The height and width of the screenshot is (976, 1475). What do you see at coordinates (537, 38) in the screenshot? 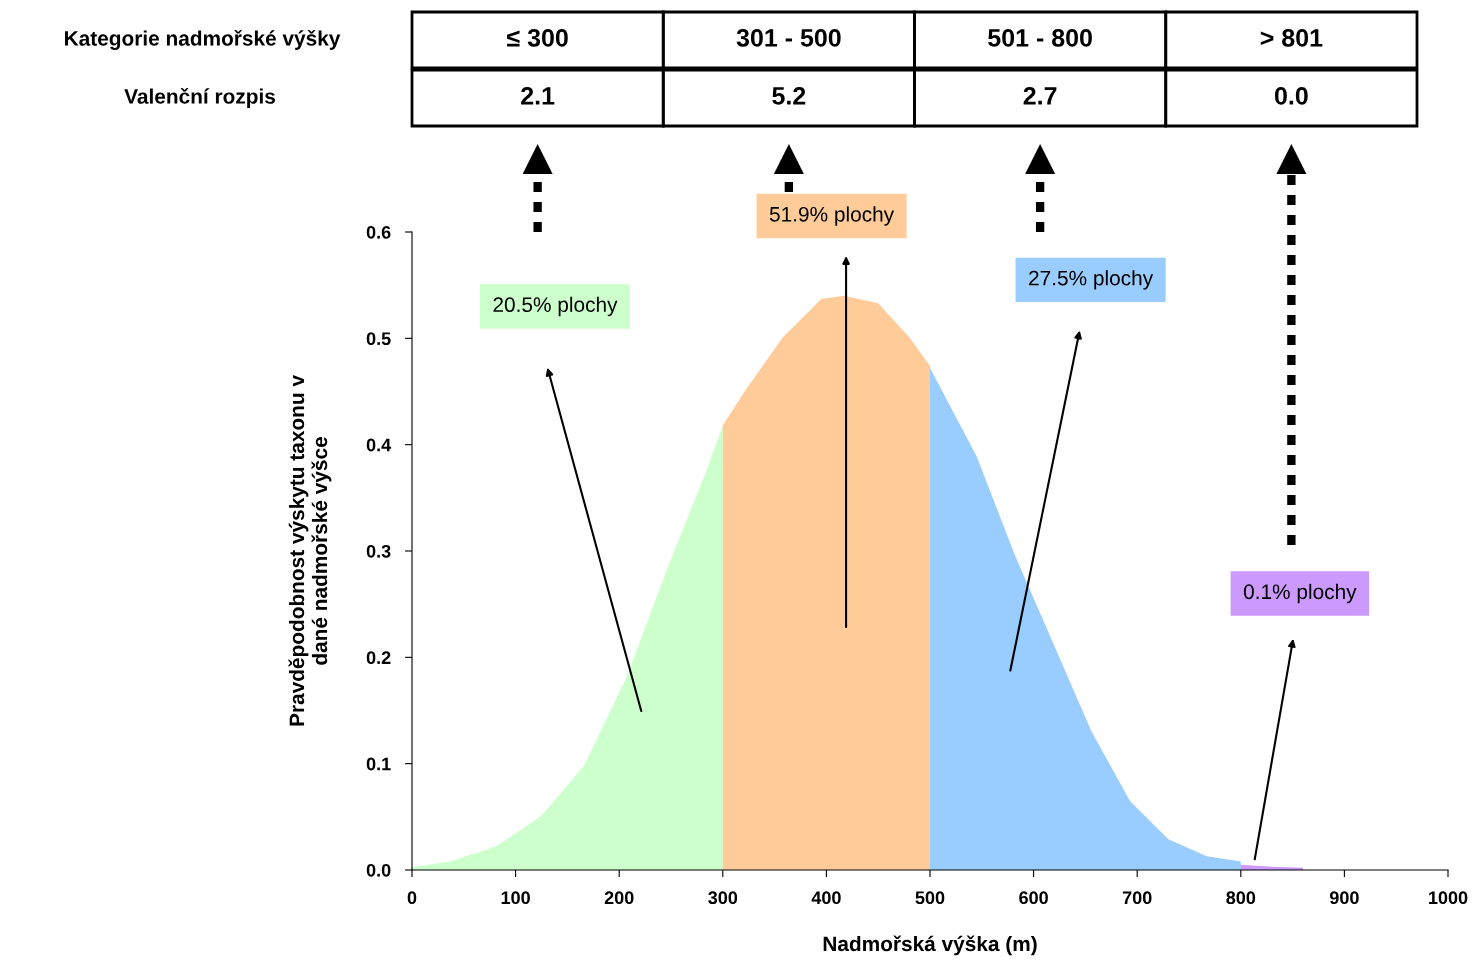
I see `text: ≤ 300` at bounding box center [537, 38].